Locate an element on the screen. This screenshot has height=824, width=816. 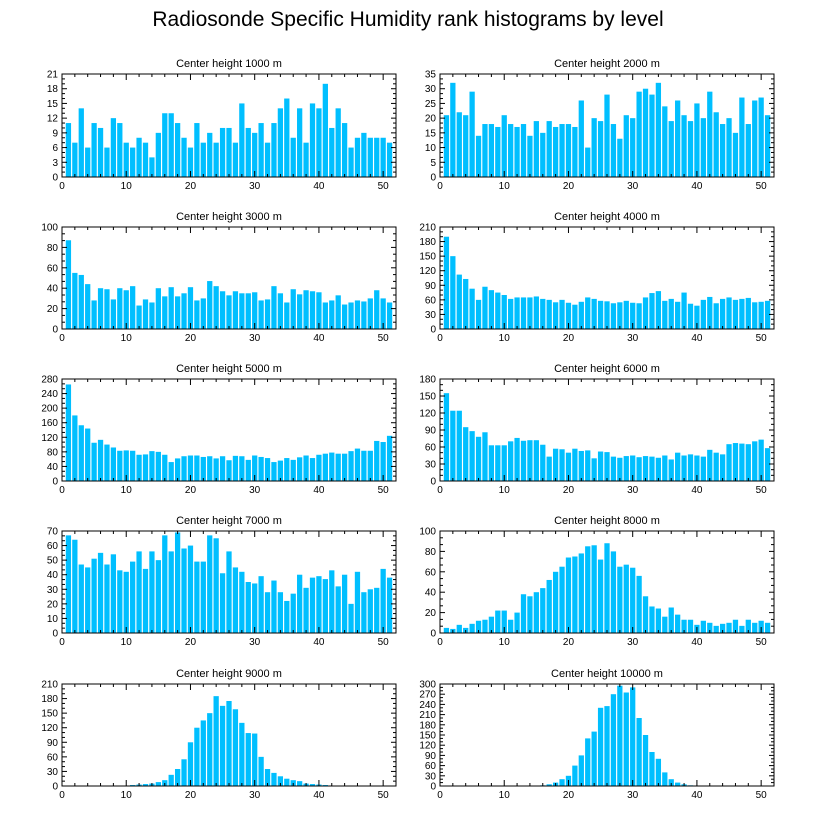
x-tick-label: 50 is located at coordinates (384, 642).